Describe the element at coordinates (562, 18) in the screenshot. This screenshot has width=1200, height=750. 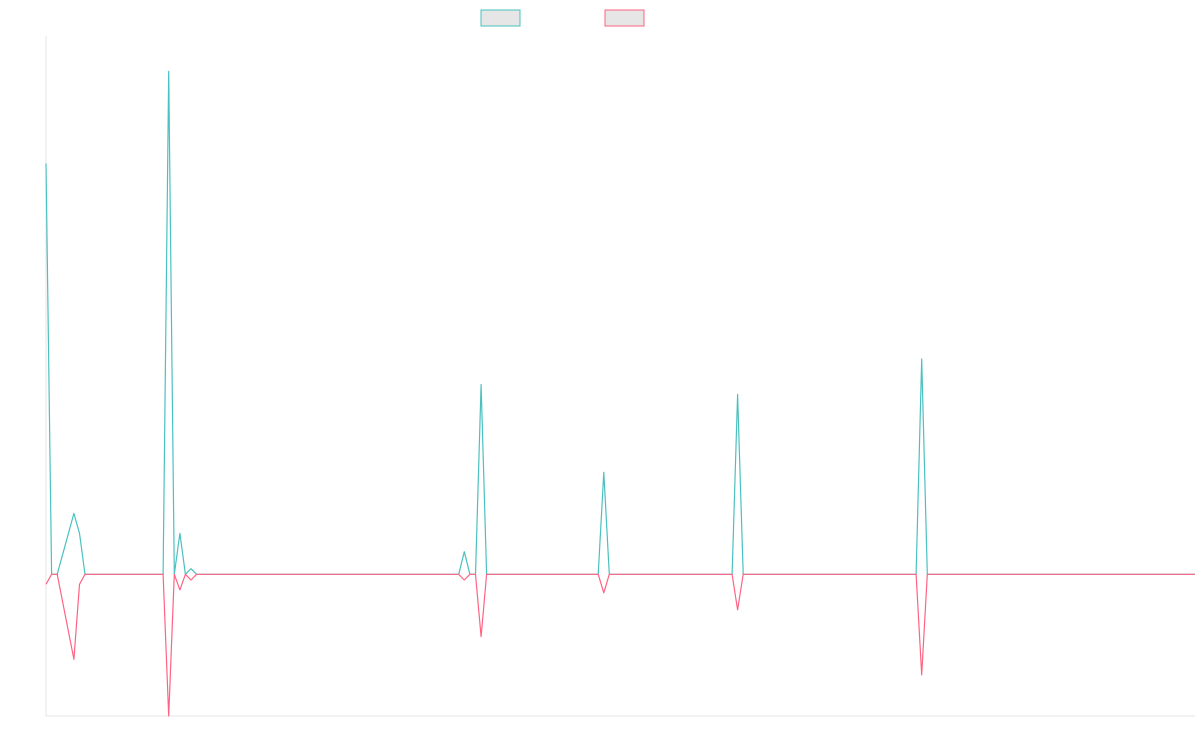
I see `legend` at that location.